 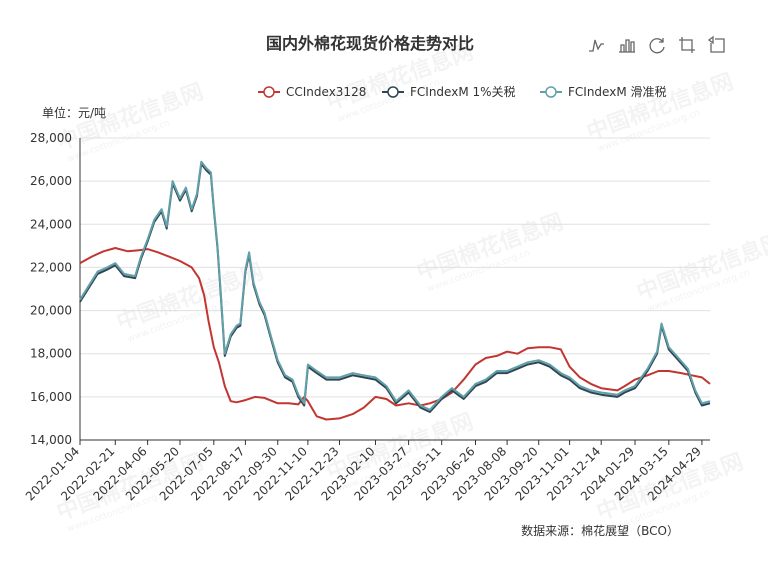 I want to click on legend: CCIndex3128 FCIndexM 1%关税 FCIndexM 滑准税, so click(x=462, y=92).